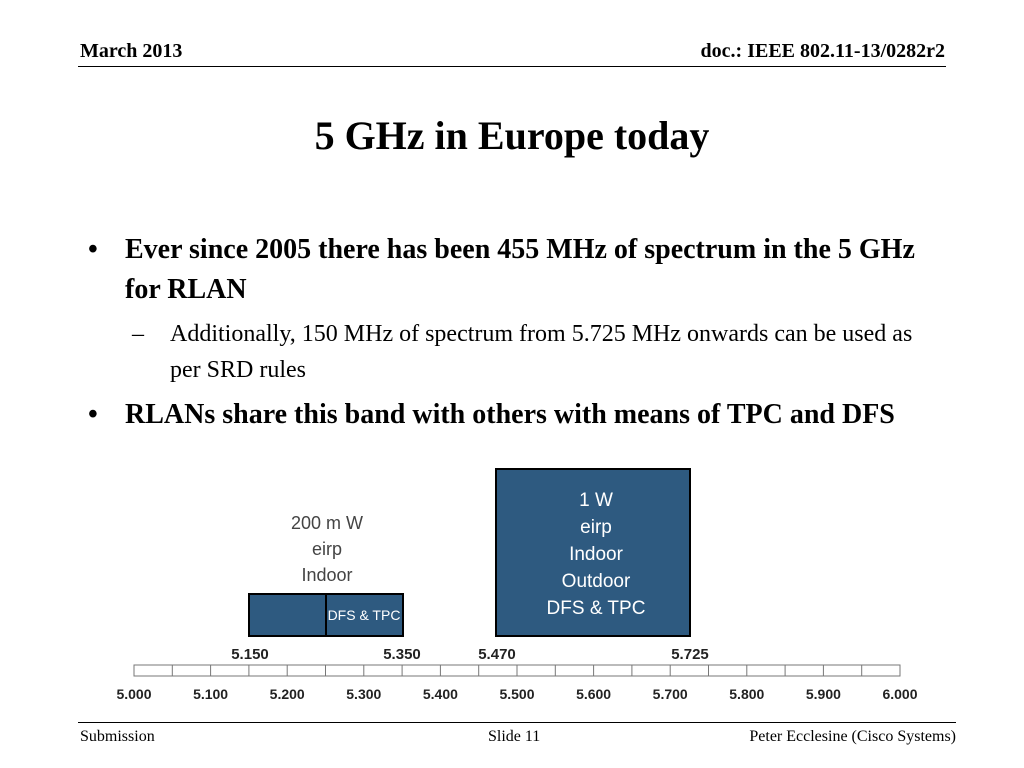 The image size is (1024, 768). Describe the element at coordinates (746, 694) in the screenshot. I see `axis-tick-label: 5.800` at that location.